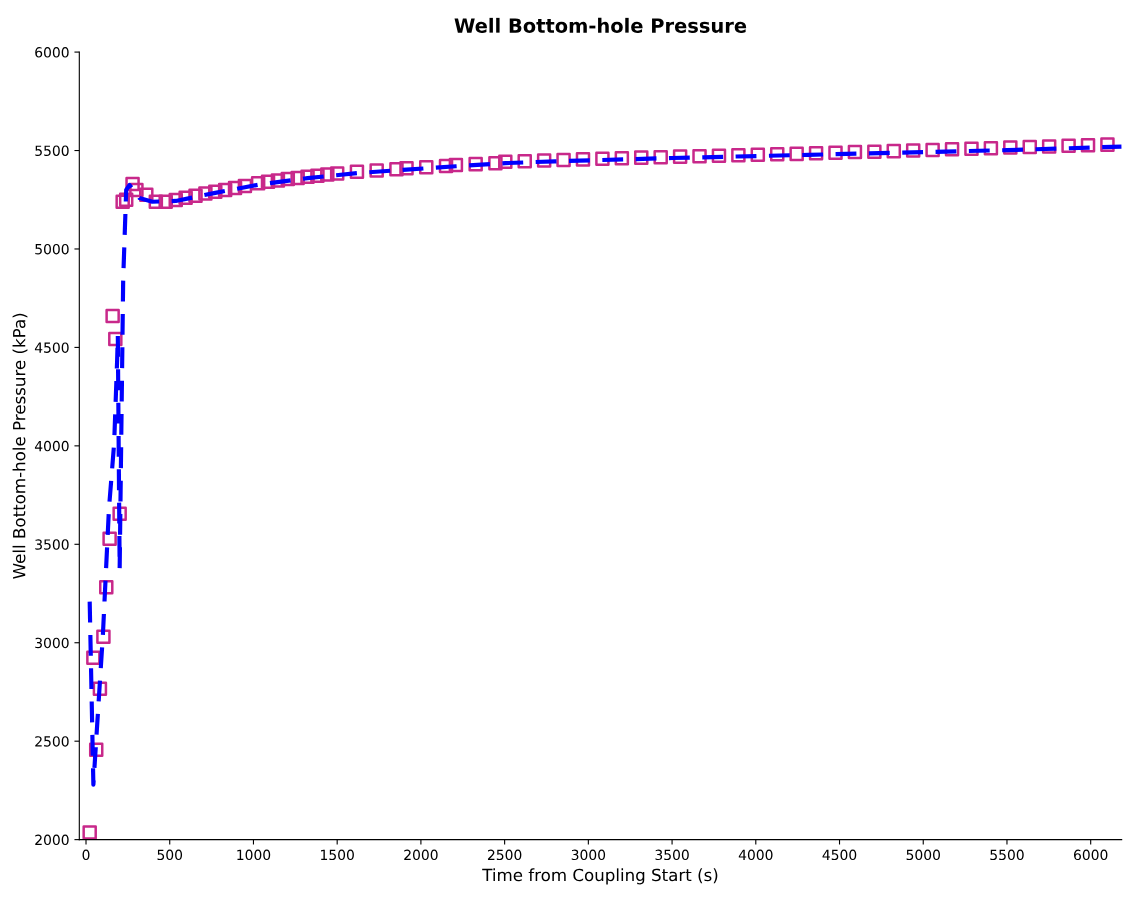  Describe the element at coordinates (504, 855) in the screenshot. I see `x-tick-label: 2500` at that location.